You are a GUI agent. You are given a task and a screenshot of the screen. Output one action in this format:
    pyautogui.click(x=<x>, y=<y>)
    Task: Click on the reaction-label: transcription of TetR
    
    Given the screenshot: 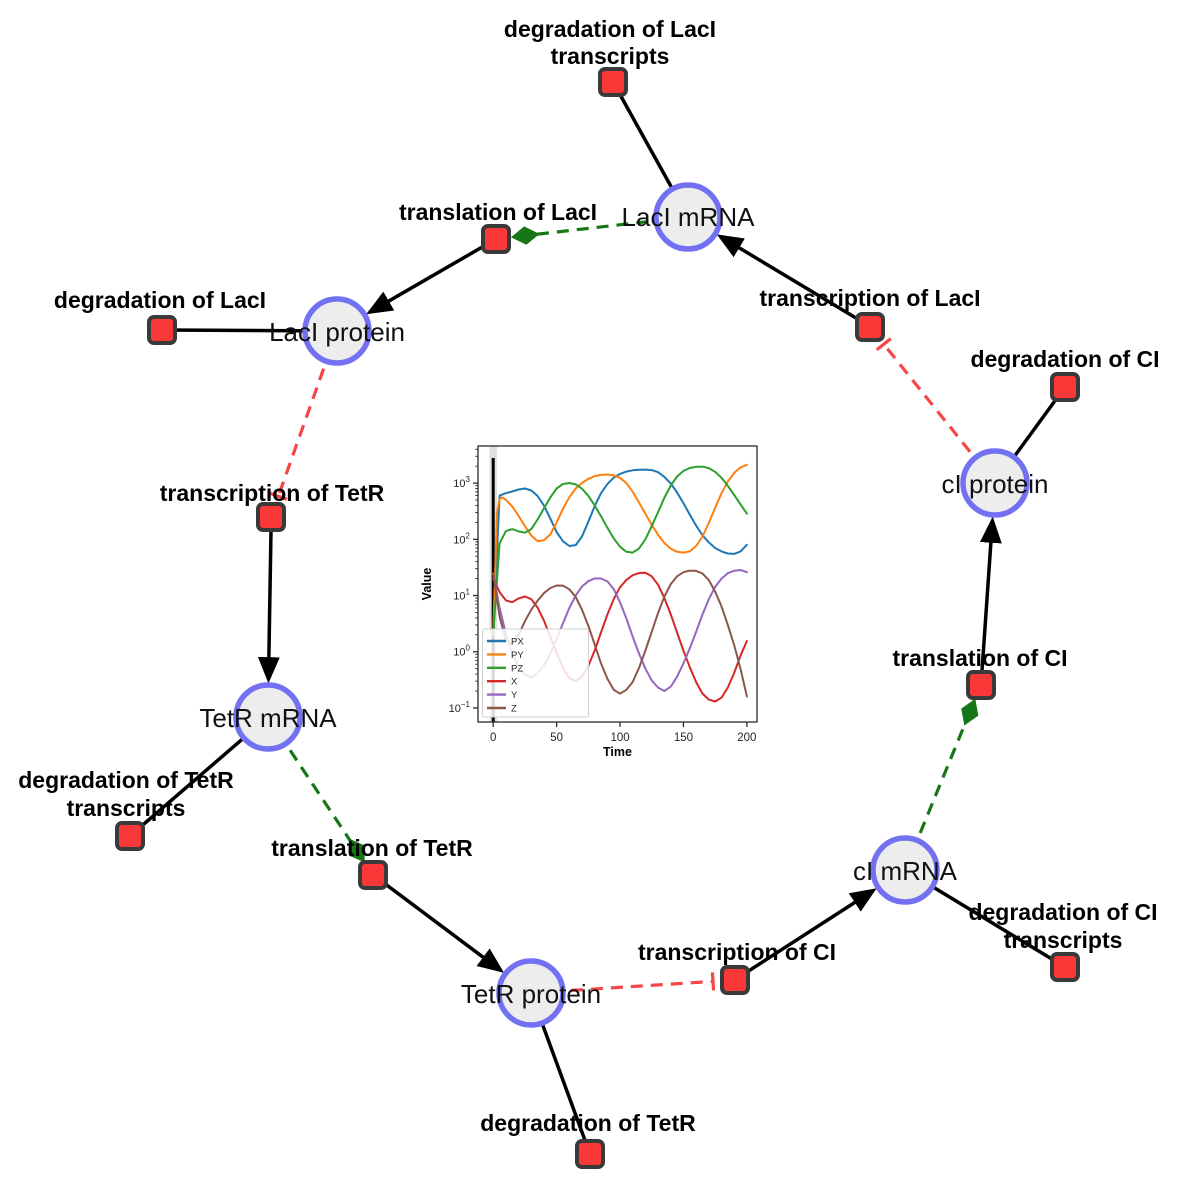 What is the action you would take?
    pyautogui.click(x=272, y=493)
    